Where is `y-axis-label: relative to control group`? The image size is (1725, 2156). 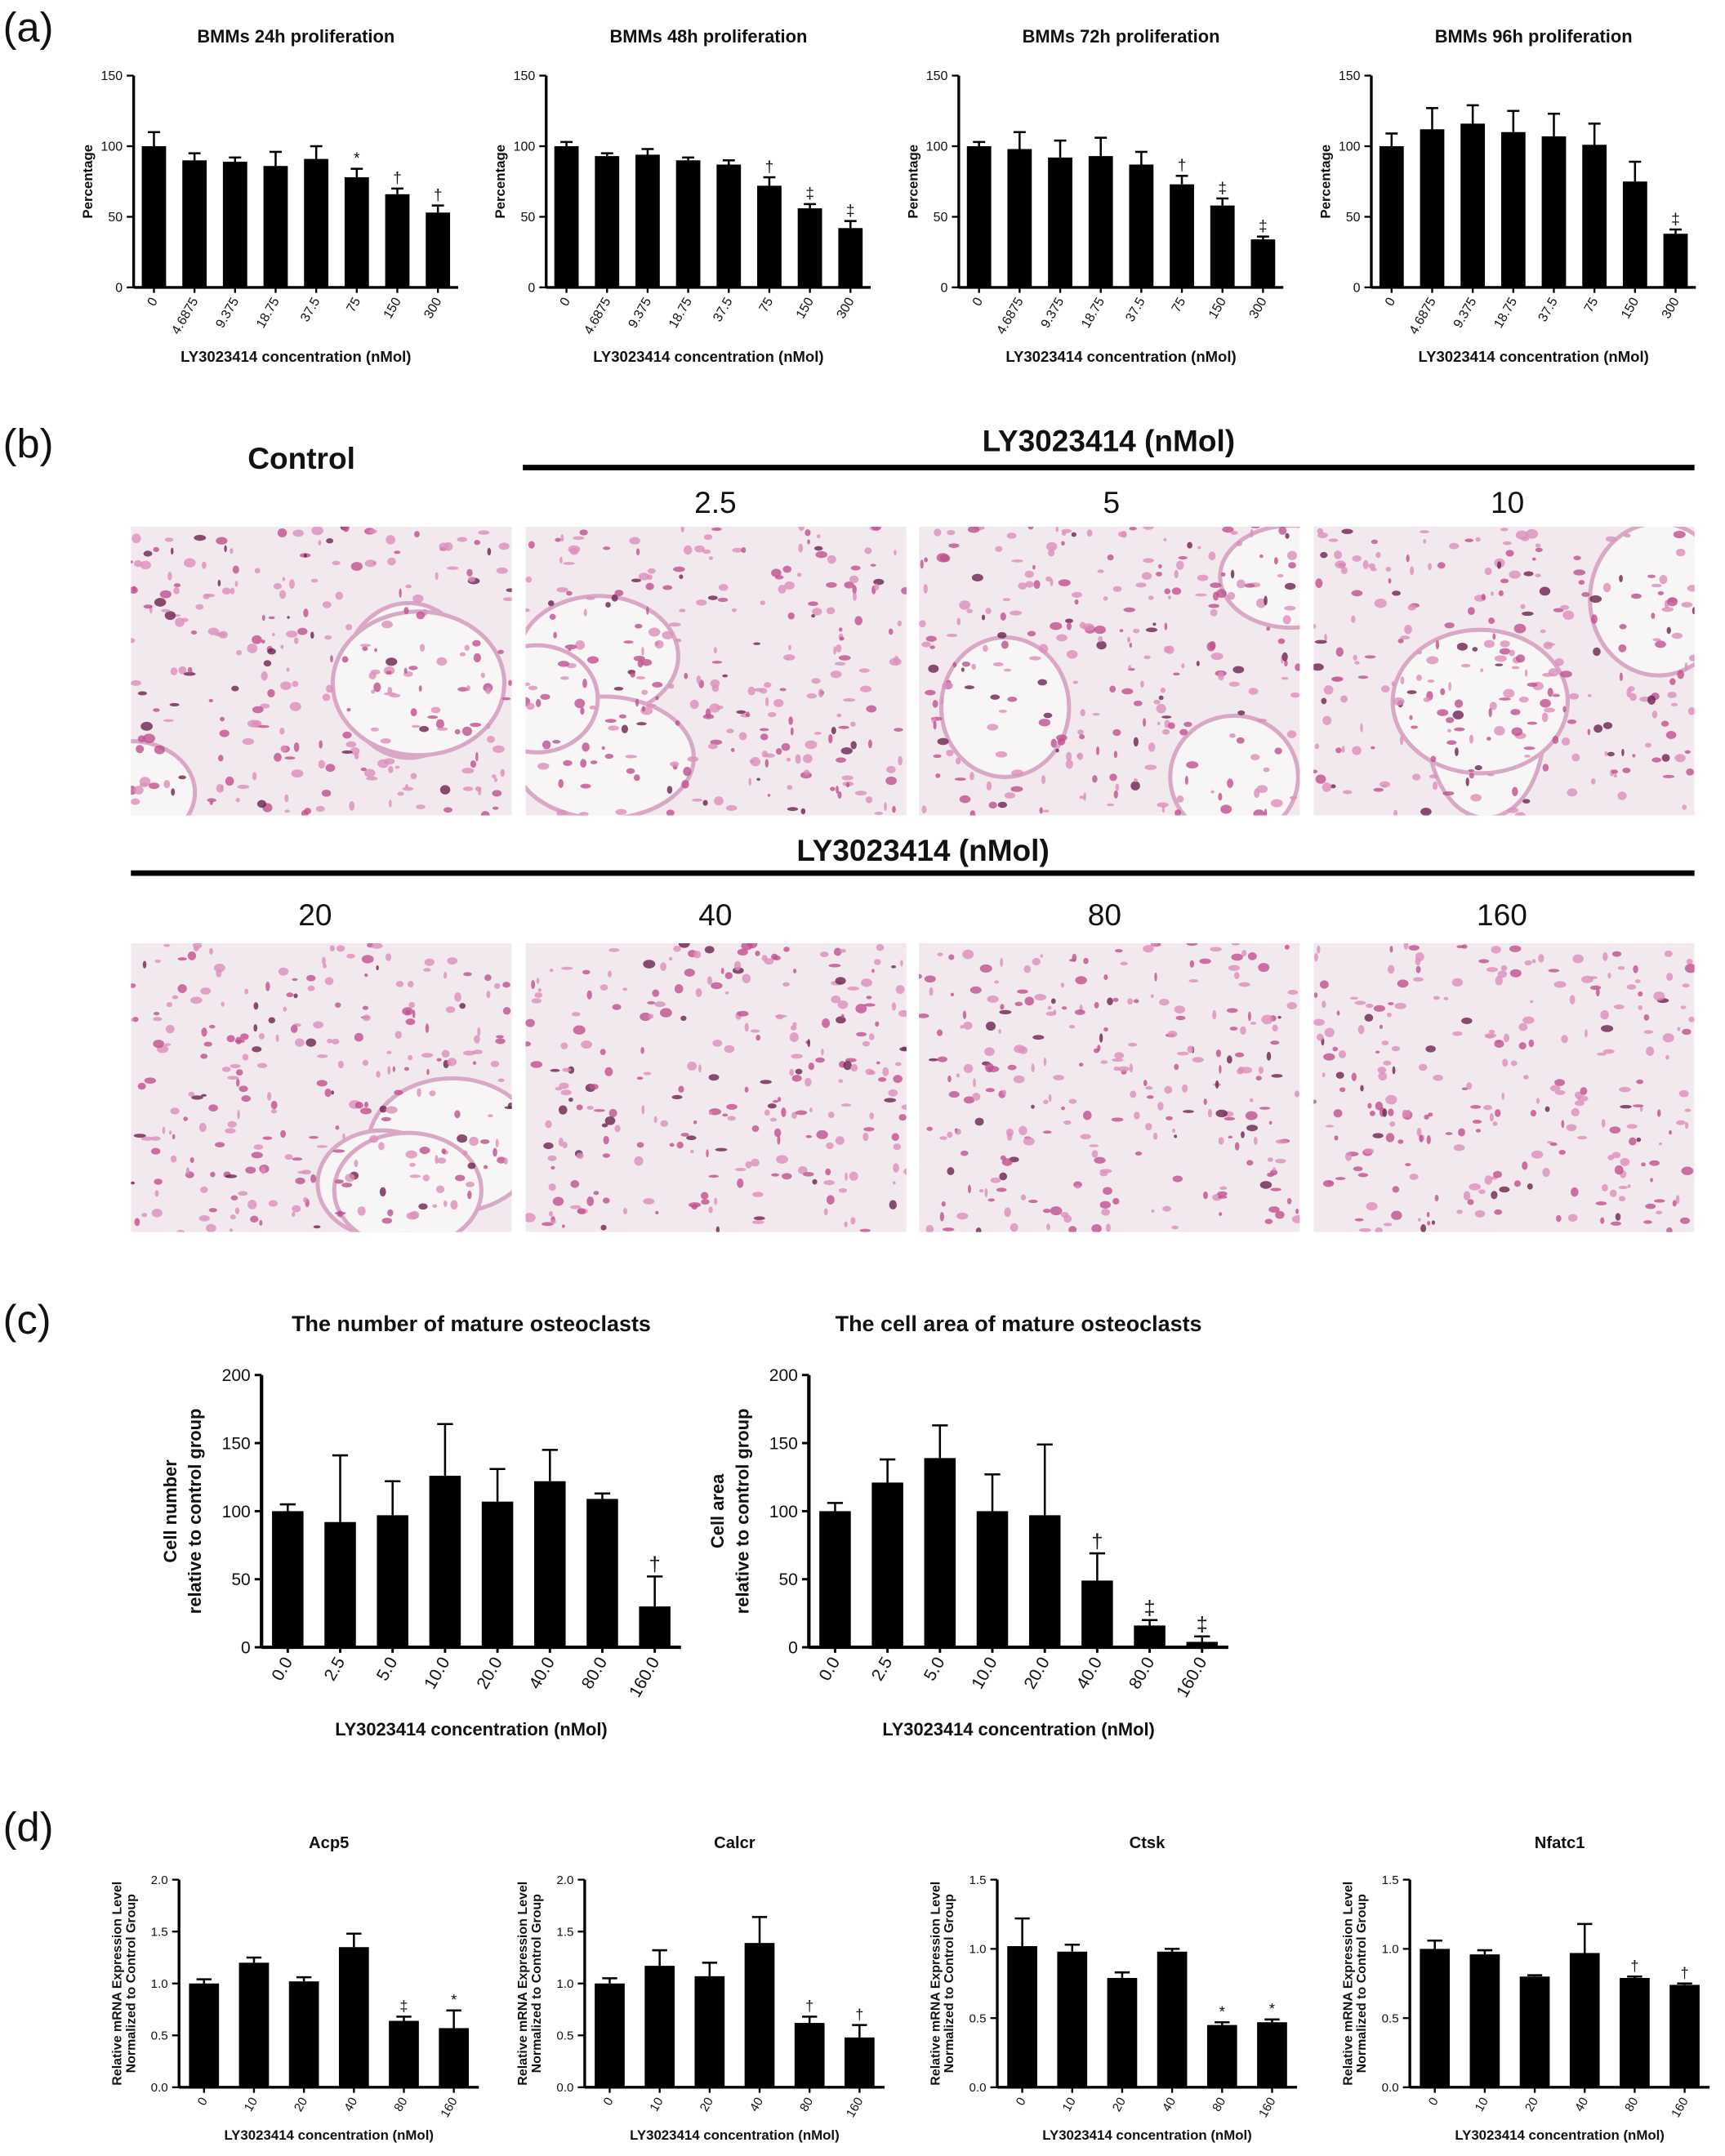
y-axis-label: relative to control group is located at coordinates (195, 1512).